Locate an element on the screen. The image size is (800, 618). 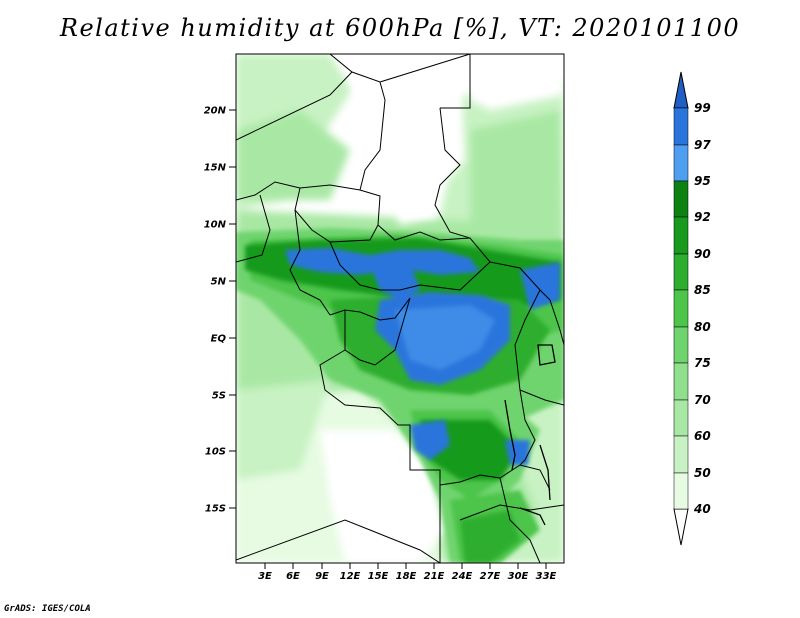
colorbar-label: 85 is located at coordinates (702, 290).